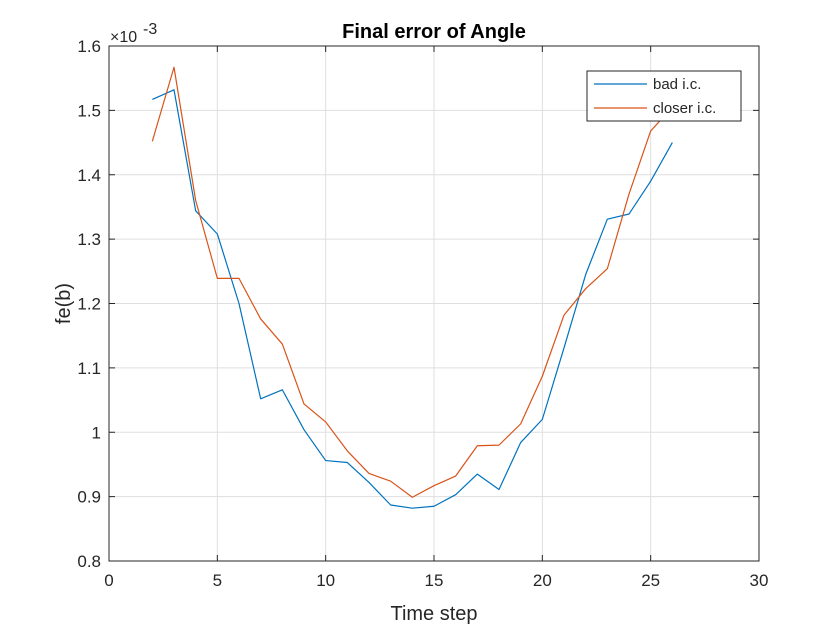  I want to click on x-tick-label: 25, so click(650, 580).